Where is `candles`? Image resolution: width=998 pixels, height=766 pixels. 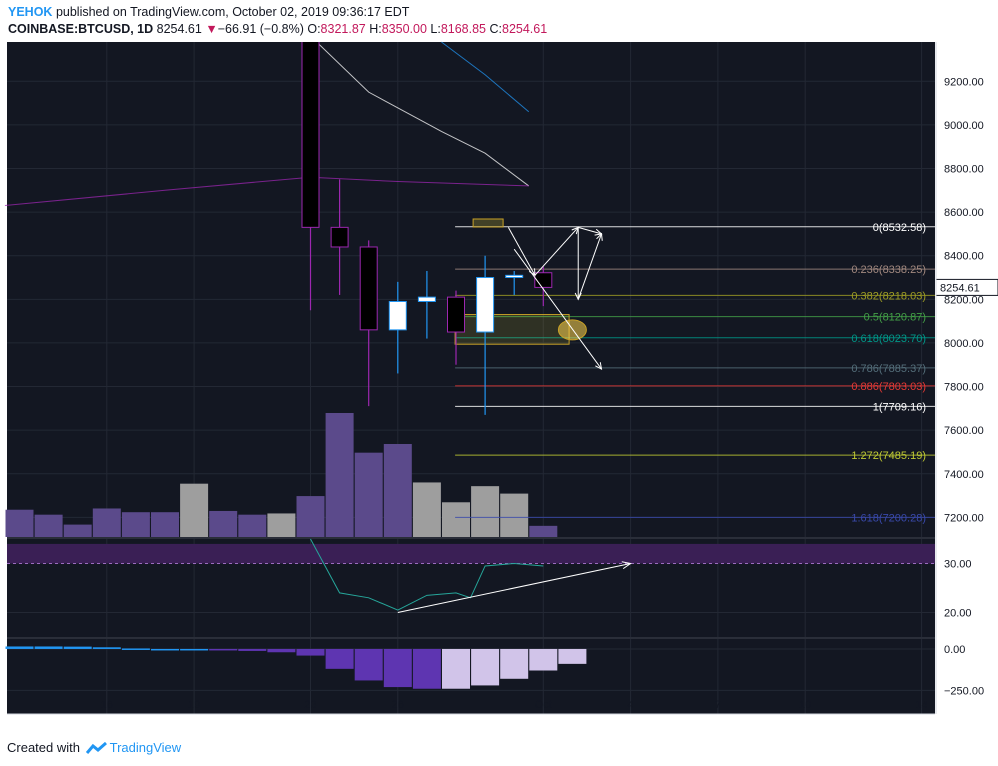
candles is located at coordinates (427, 228).